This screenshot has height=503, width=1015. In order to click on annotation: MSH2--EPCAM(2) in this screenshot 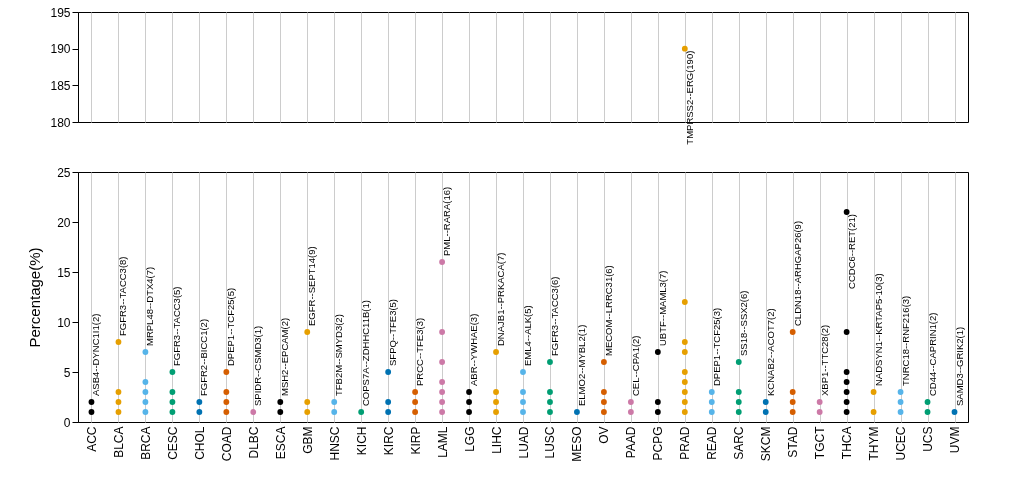, I will do `click(285, 356)`.